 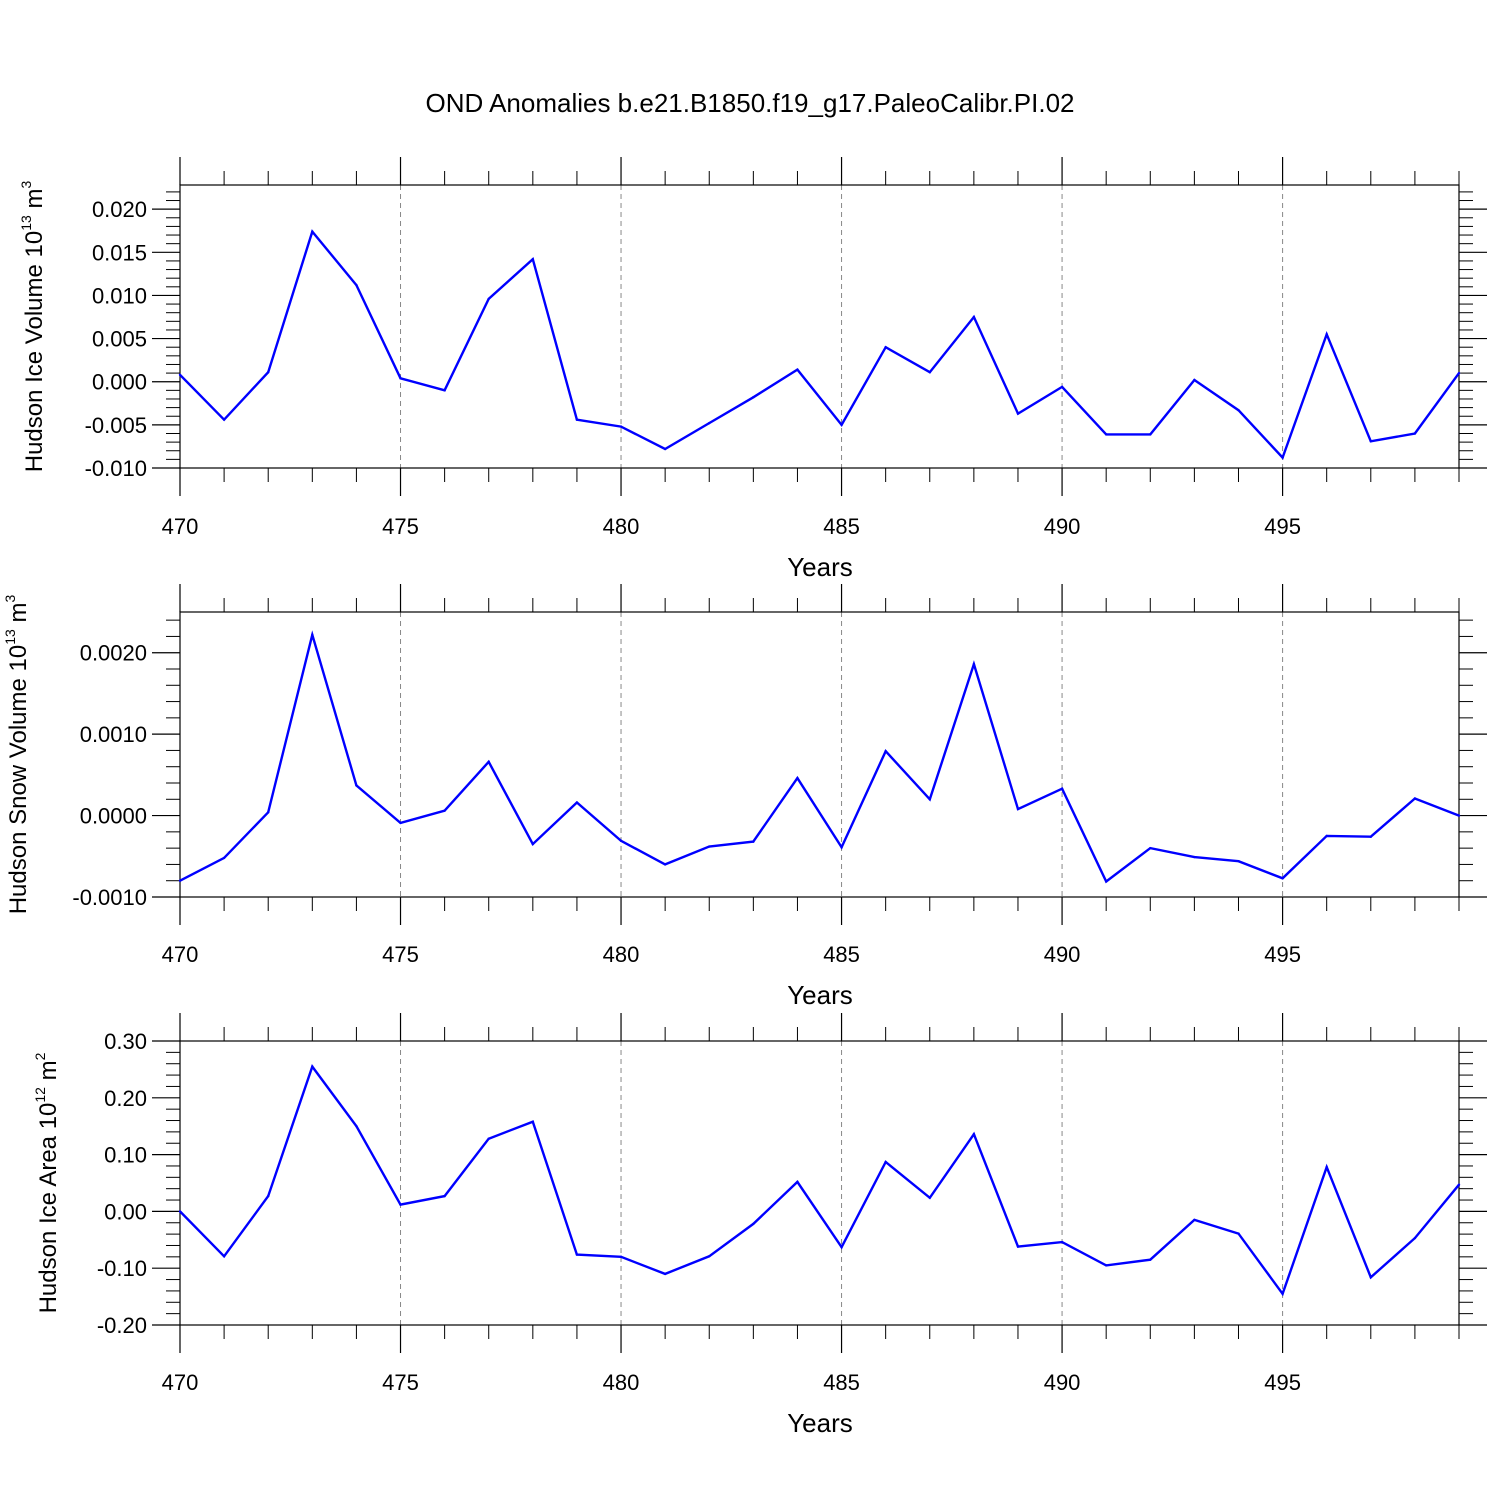 What do you see at coordinates (119, 382) in the screenshot?
I see `y-tick-label: 0.000` at bounding box center [119, 382].